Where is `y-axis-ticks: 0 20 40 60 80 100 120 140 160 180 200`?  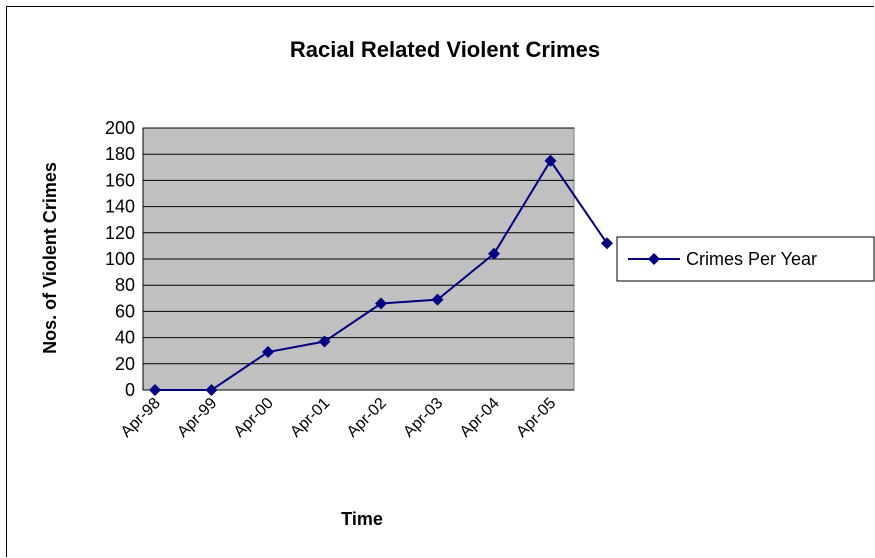
y-axis-ticks: 0 20 40 60 80 100 120 140 160 180 200 is located at coordinates (120, 259).